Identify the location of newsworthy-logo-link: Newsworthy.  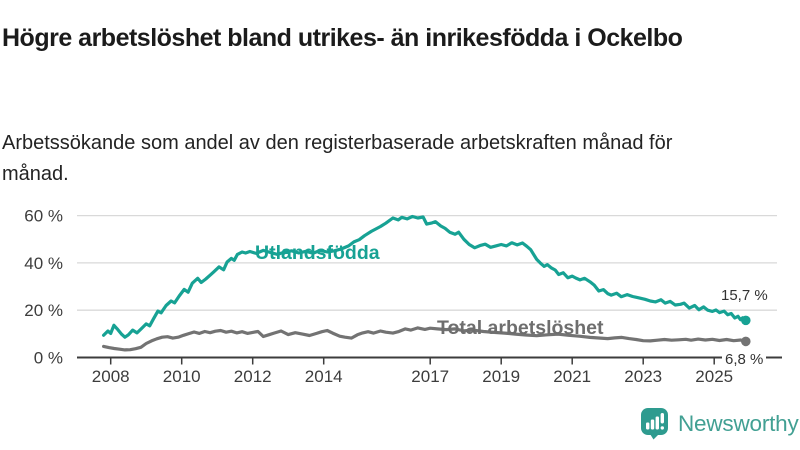
(719, 423).